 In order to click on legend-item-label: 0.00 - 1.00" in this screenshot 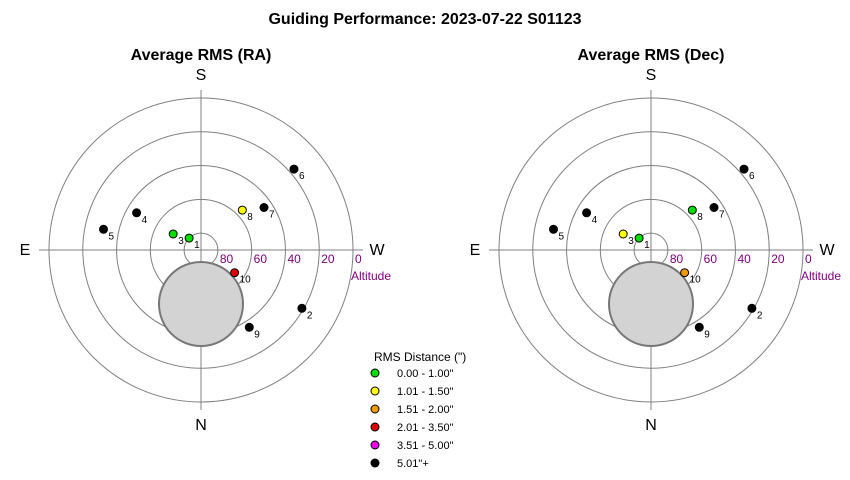, I will do `click(425, 374)`.